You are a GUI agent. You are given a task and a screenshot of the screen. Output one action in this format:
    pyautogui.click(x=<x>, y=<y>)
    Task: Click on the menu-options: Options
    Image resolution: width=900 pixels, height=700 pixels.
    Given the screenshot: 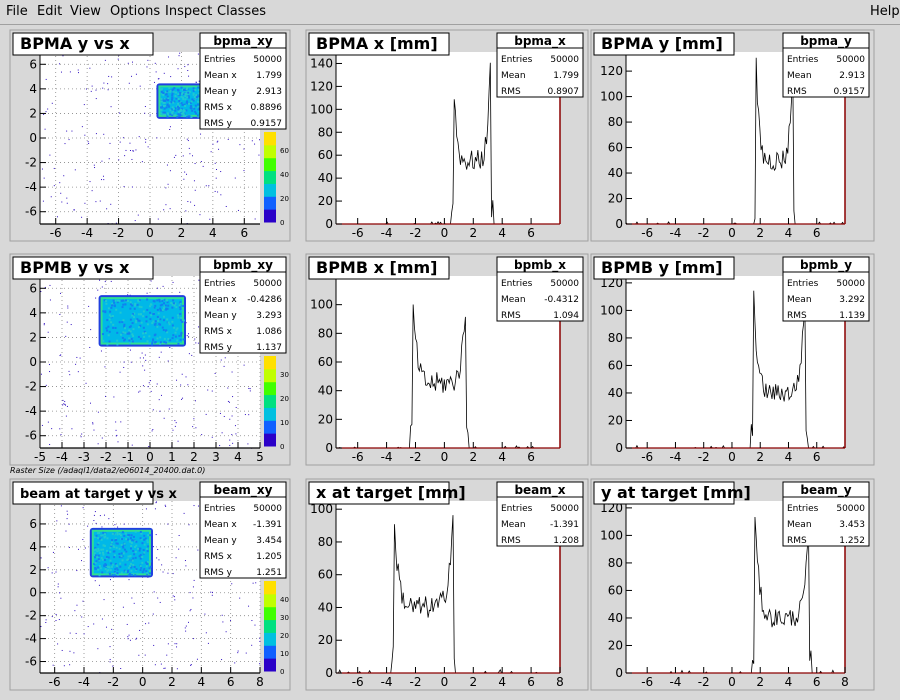 What is the action you would take?
    pyautogui.click(x=135, y=11)
    